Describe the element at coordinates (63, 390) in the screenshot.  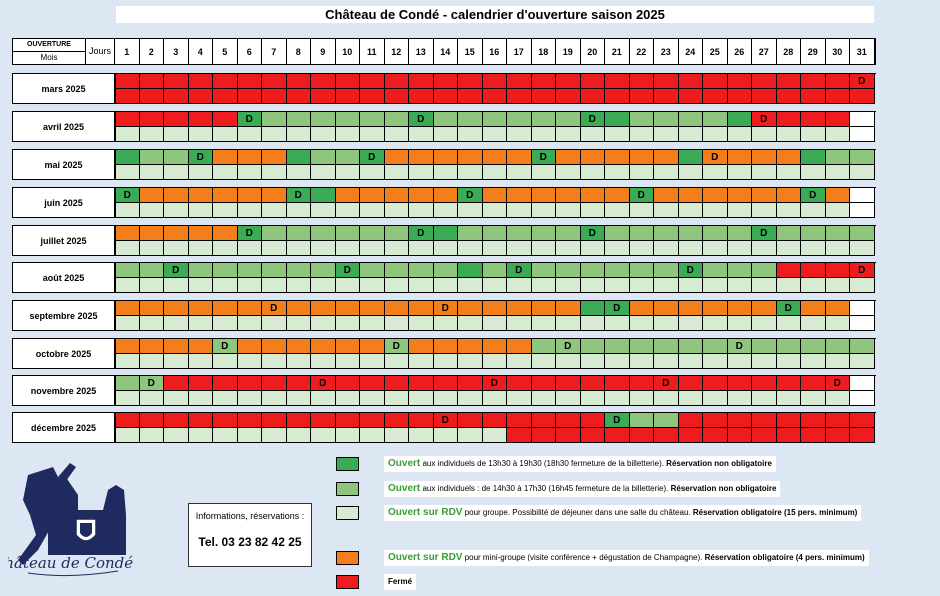
I see `month-label: novembre 2025` at that location.